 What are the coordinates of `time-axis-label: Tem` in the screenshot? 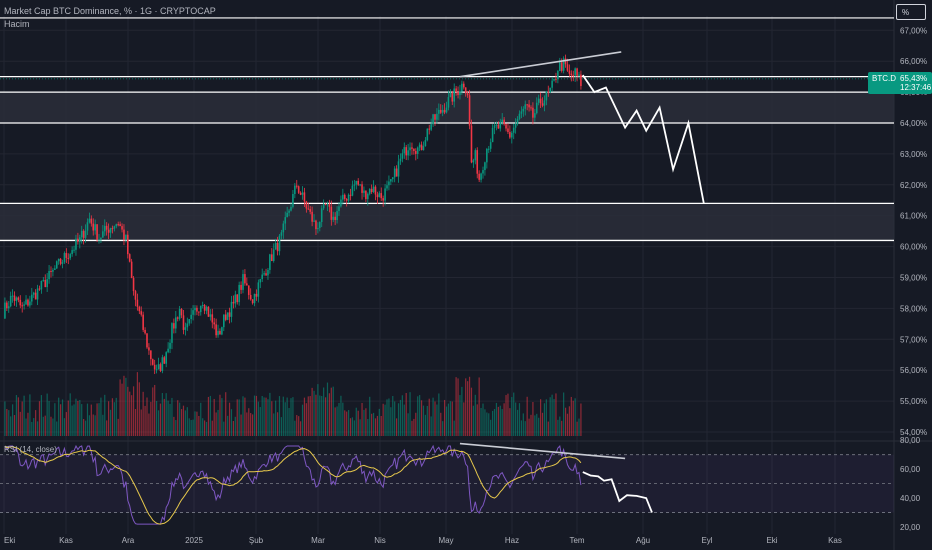 It's located at (576, 540).